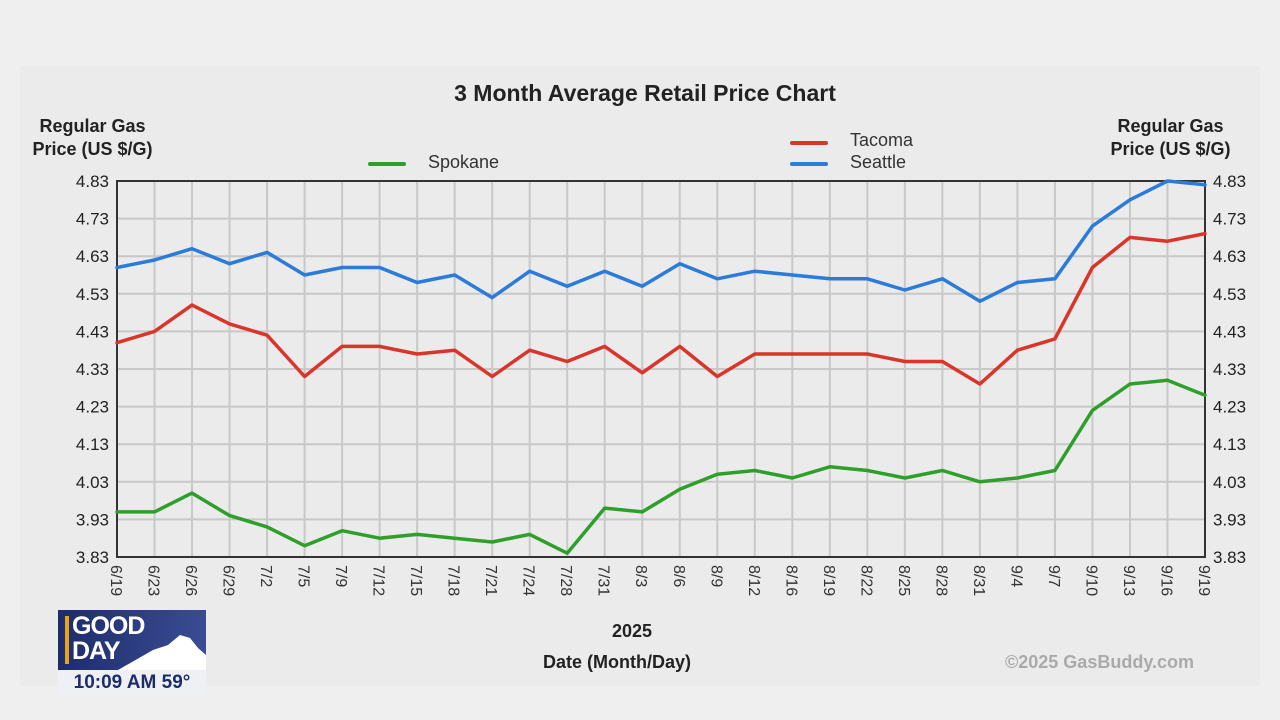 The width and height of the screenshot is (1280, 720). I want to click on x-tick-label: 8/19, so click(828, 580).